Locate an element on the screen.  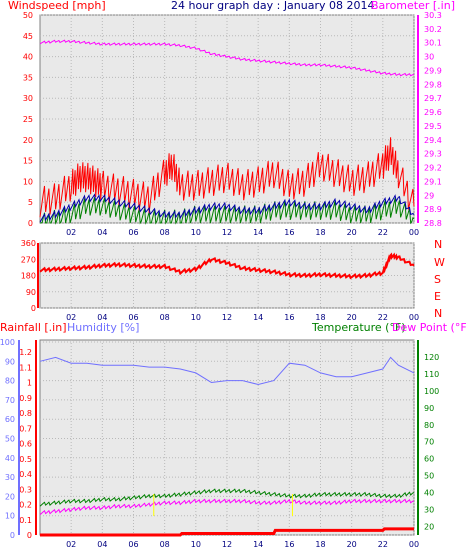
barometer-series is located at coordinates (226, 58).